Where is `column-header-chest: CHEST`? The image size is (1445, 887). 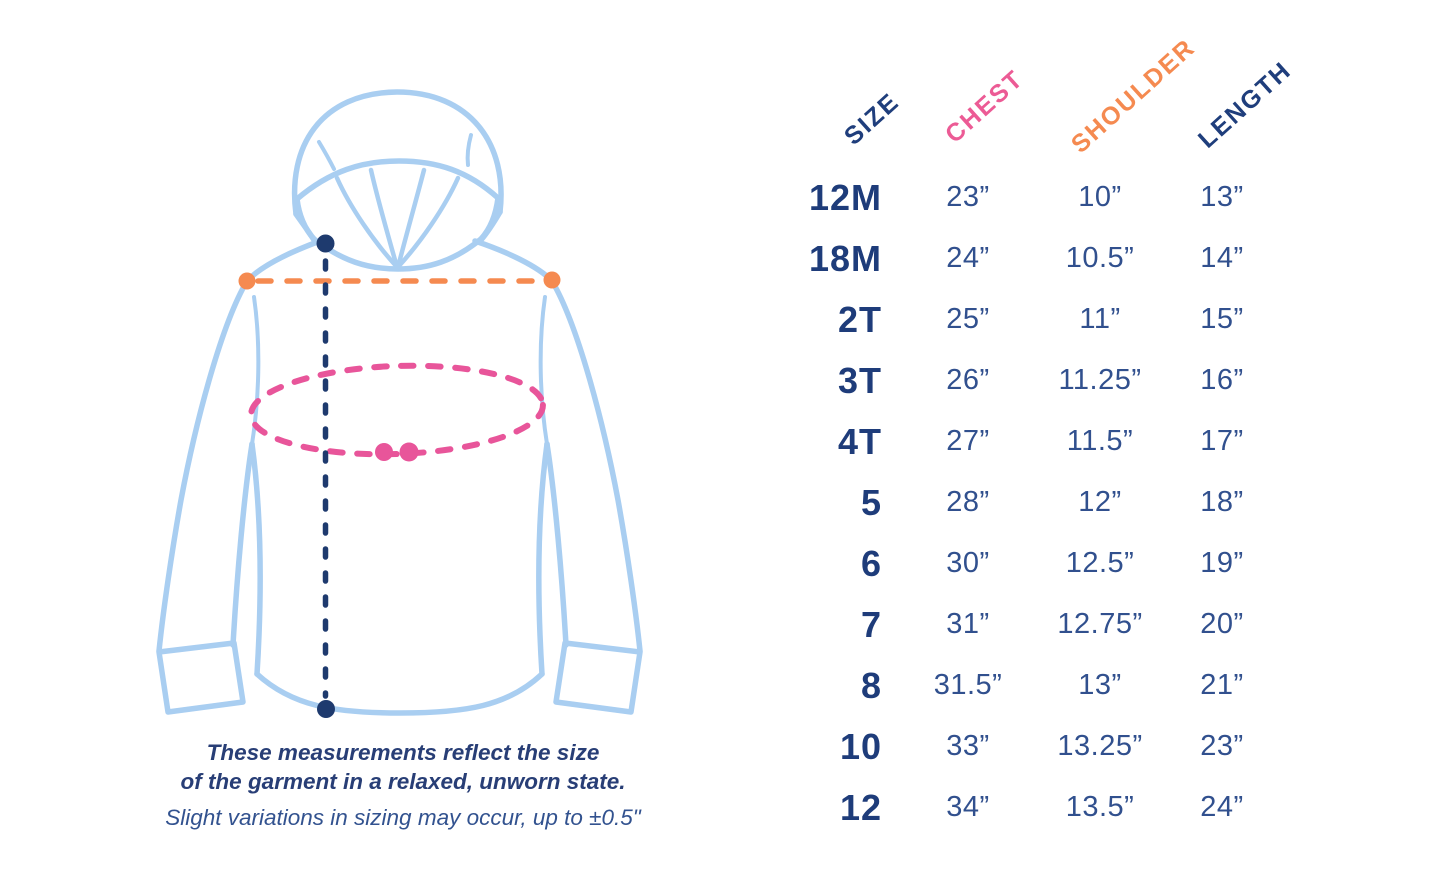 column-header-chest: CHEST is located at coordinates (984, 106).